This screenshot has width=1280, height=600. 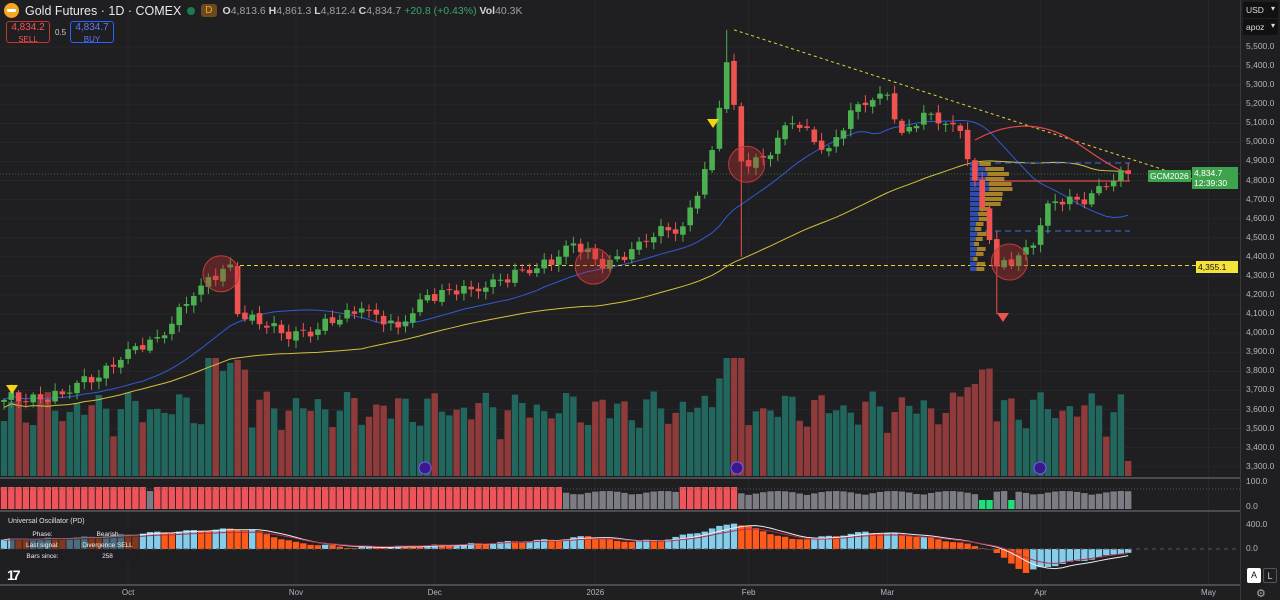 What do you see at coordinates (1261, 594) in the screenshot?
I see `settings-gear-icon: ⚙` at bounding box center [1261, 594].